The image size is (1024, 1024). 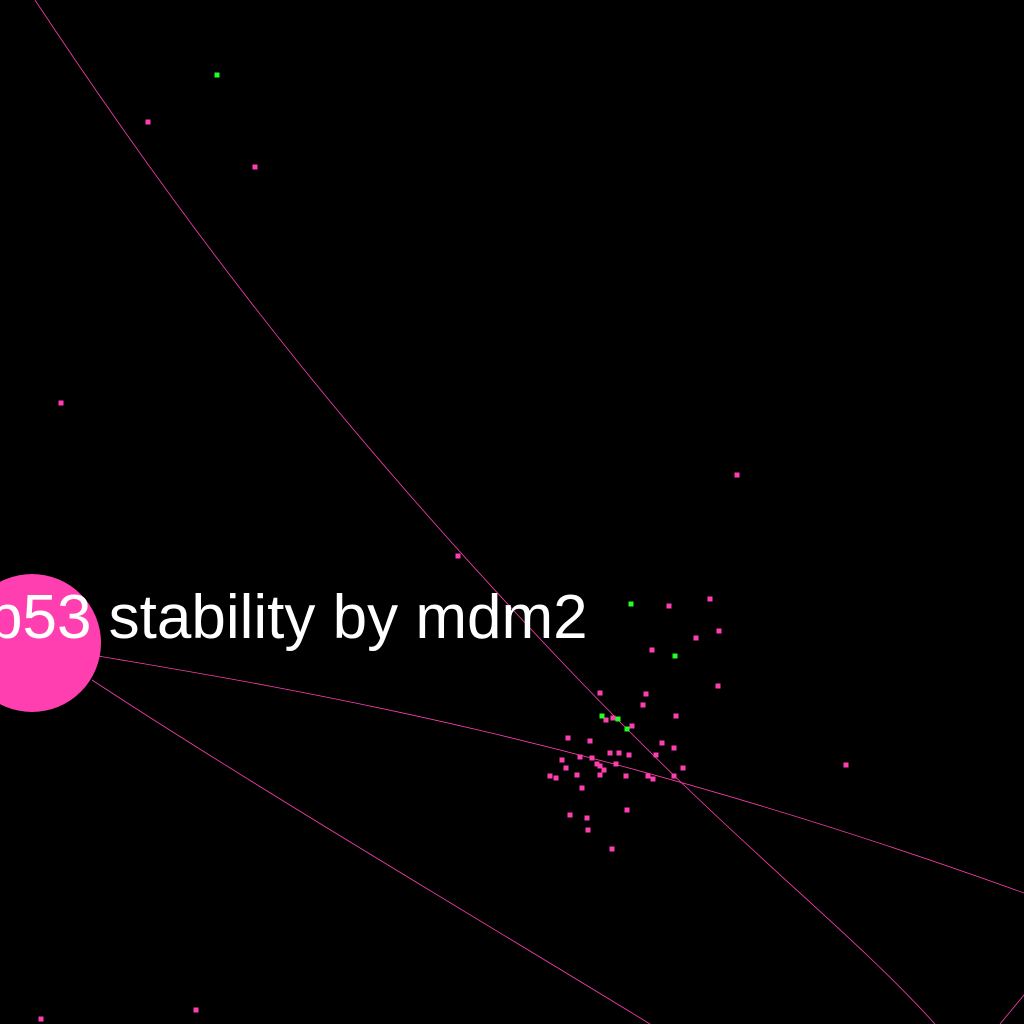 I want to click on edge, so click(x=1011, y=1009).